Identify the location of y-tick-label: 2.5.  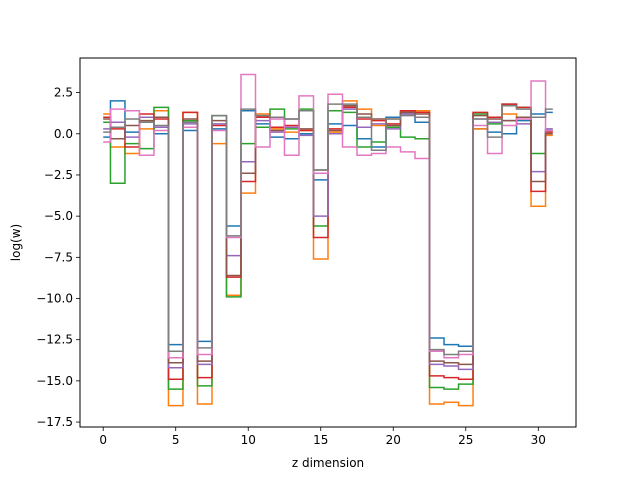
(63, 93).